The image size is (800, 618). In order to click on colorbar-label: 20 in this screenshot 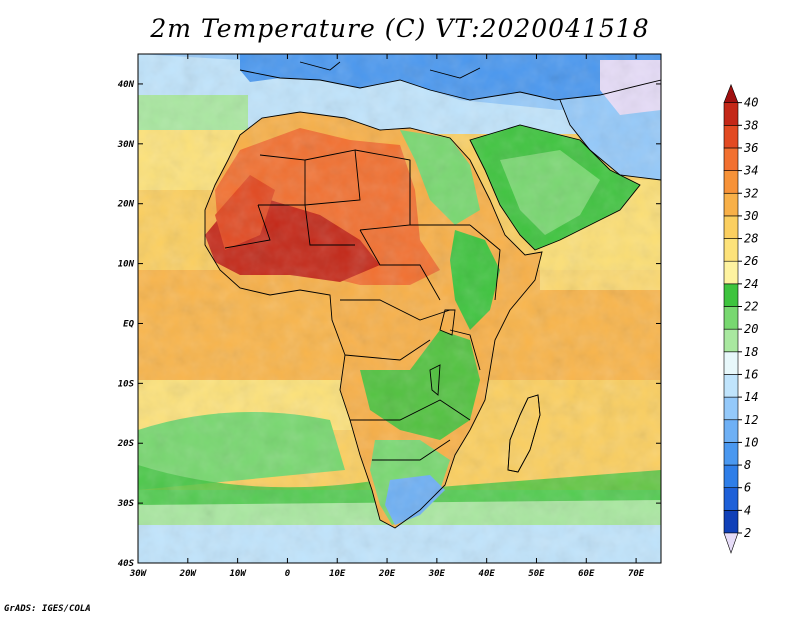, I will do `click(751, 329)`.